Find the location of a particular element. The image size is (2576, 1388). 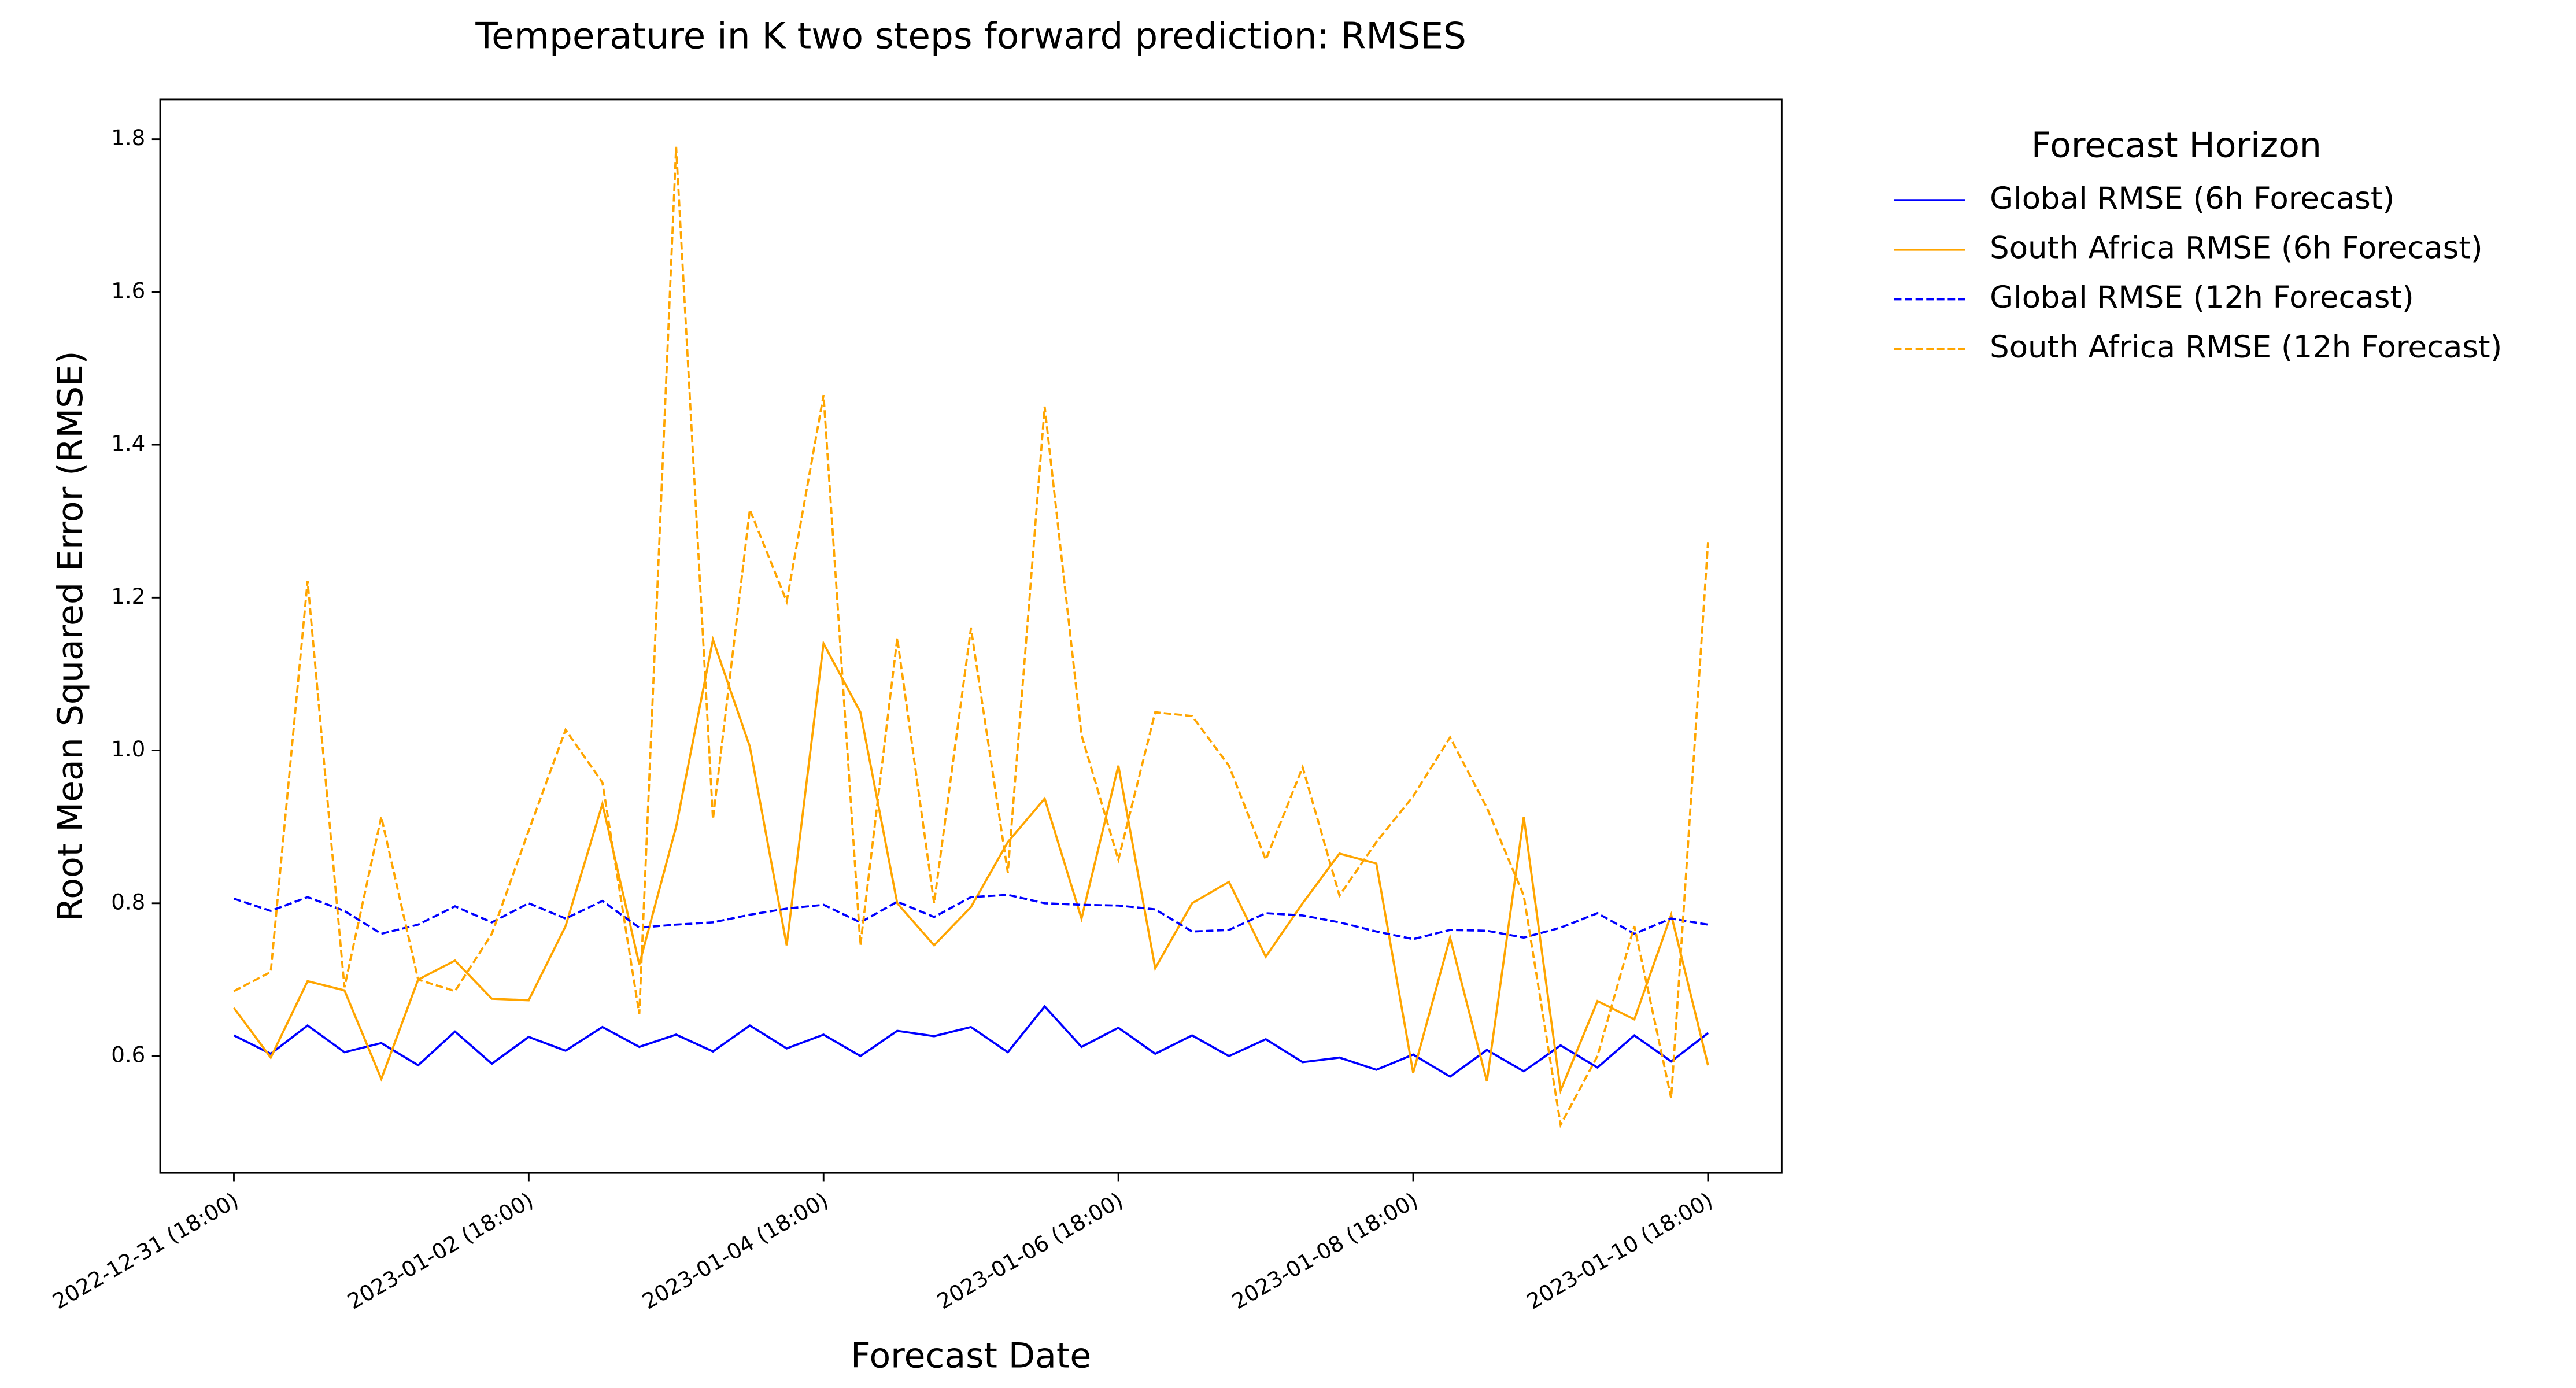

y-tick-label: 1.8 is located at coordinates (128, 137).